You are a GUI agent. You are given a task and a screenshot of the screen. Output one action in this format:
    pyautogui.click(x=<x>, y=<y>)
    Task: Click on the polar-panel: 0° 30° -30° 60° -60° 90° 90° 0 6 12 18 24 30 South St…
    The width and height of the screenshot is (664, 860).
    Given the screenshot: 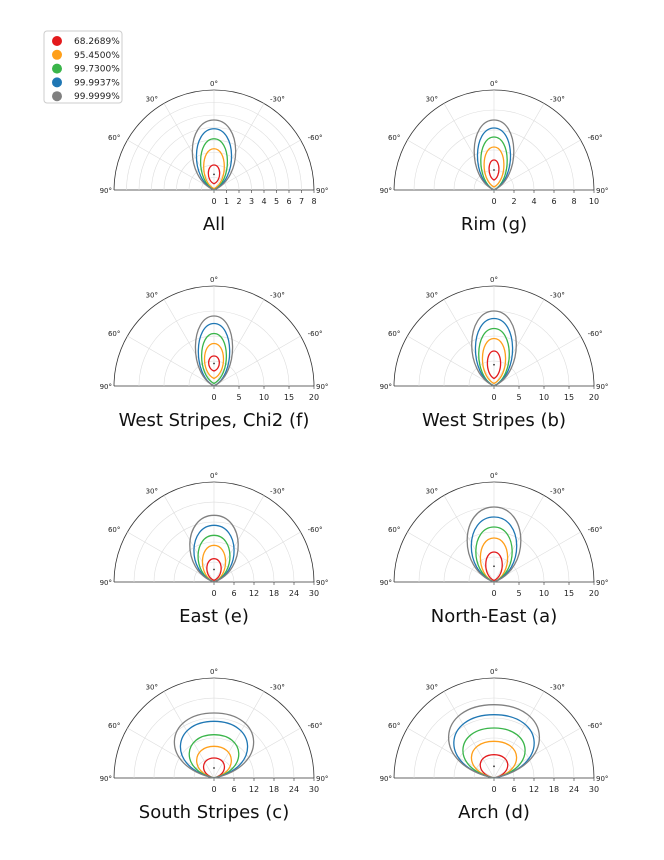 What is the action you would take?
    pyautogui.click(x=214, y=745)
    